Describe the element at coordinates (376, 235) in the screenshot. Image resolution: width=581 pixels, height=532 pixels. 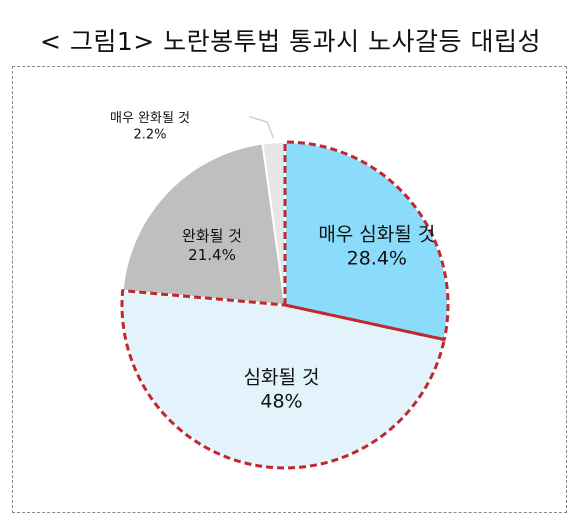
I see `slice-label-1: 매우 심화될 것` at that location.